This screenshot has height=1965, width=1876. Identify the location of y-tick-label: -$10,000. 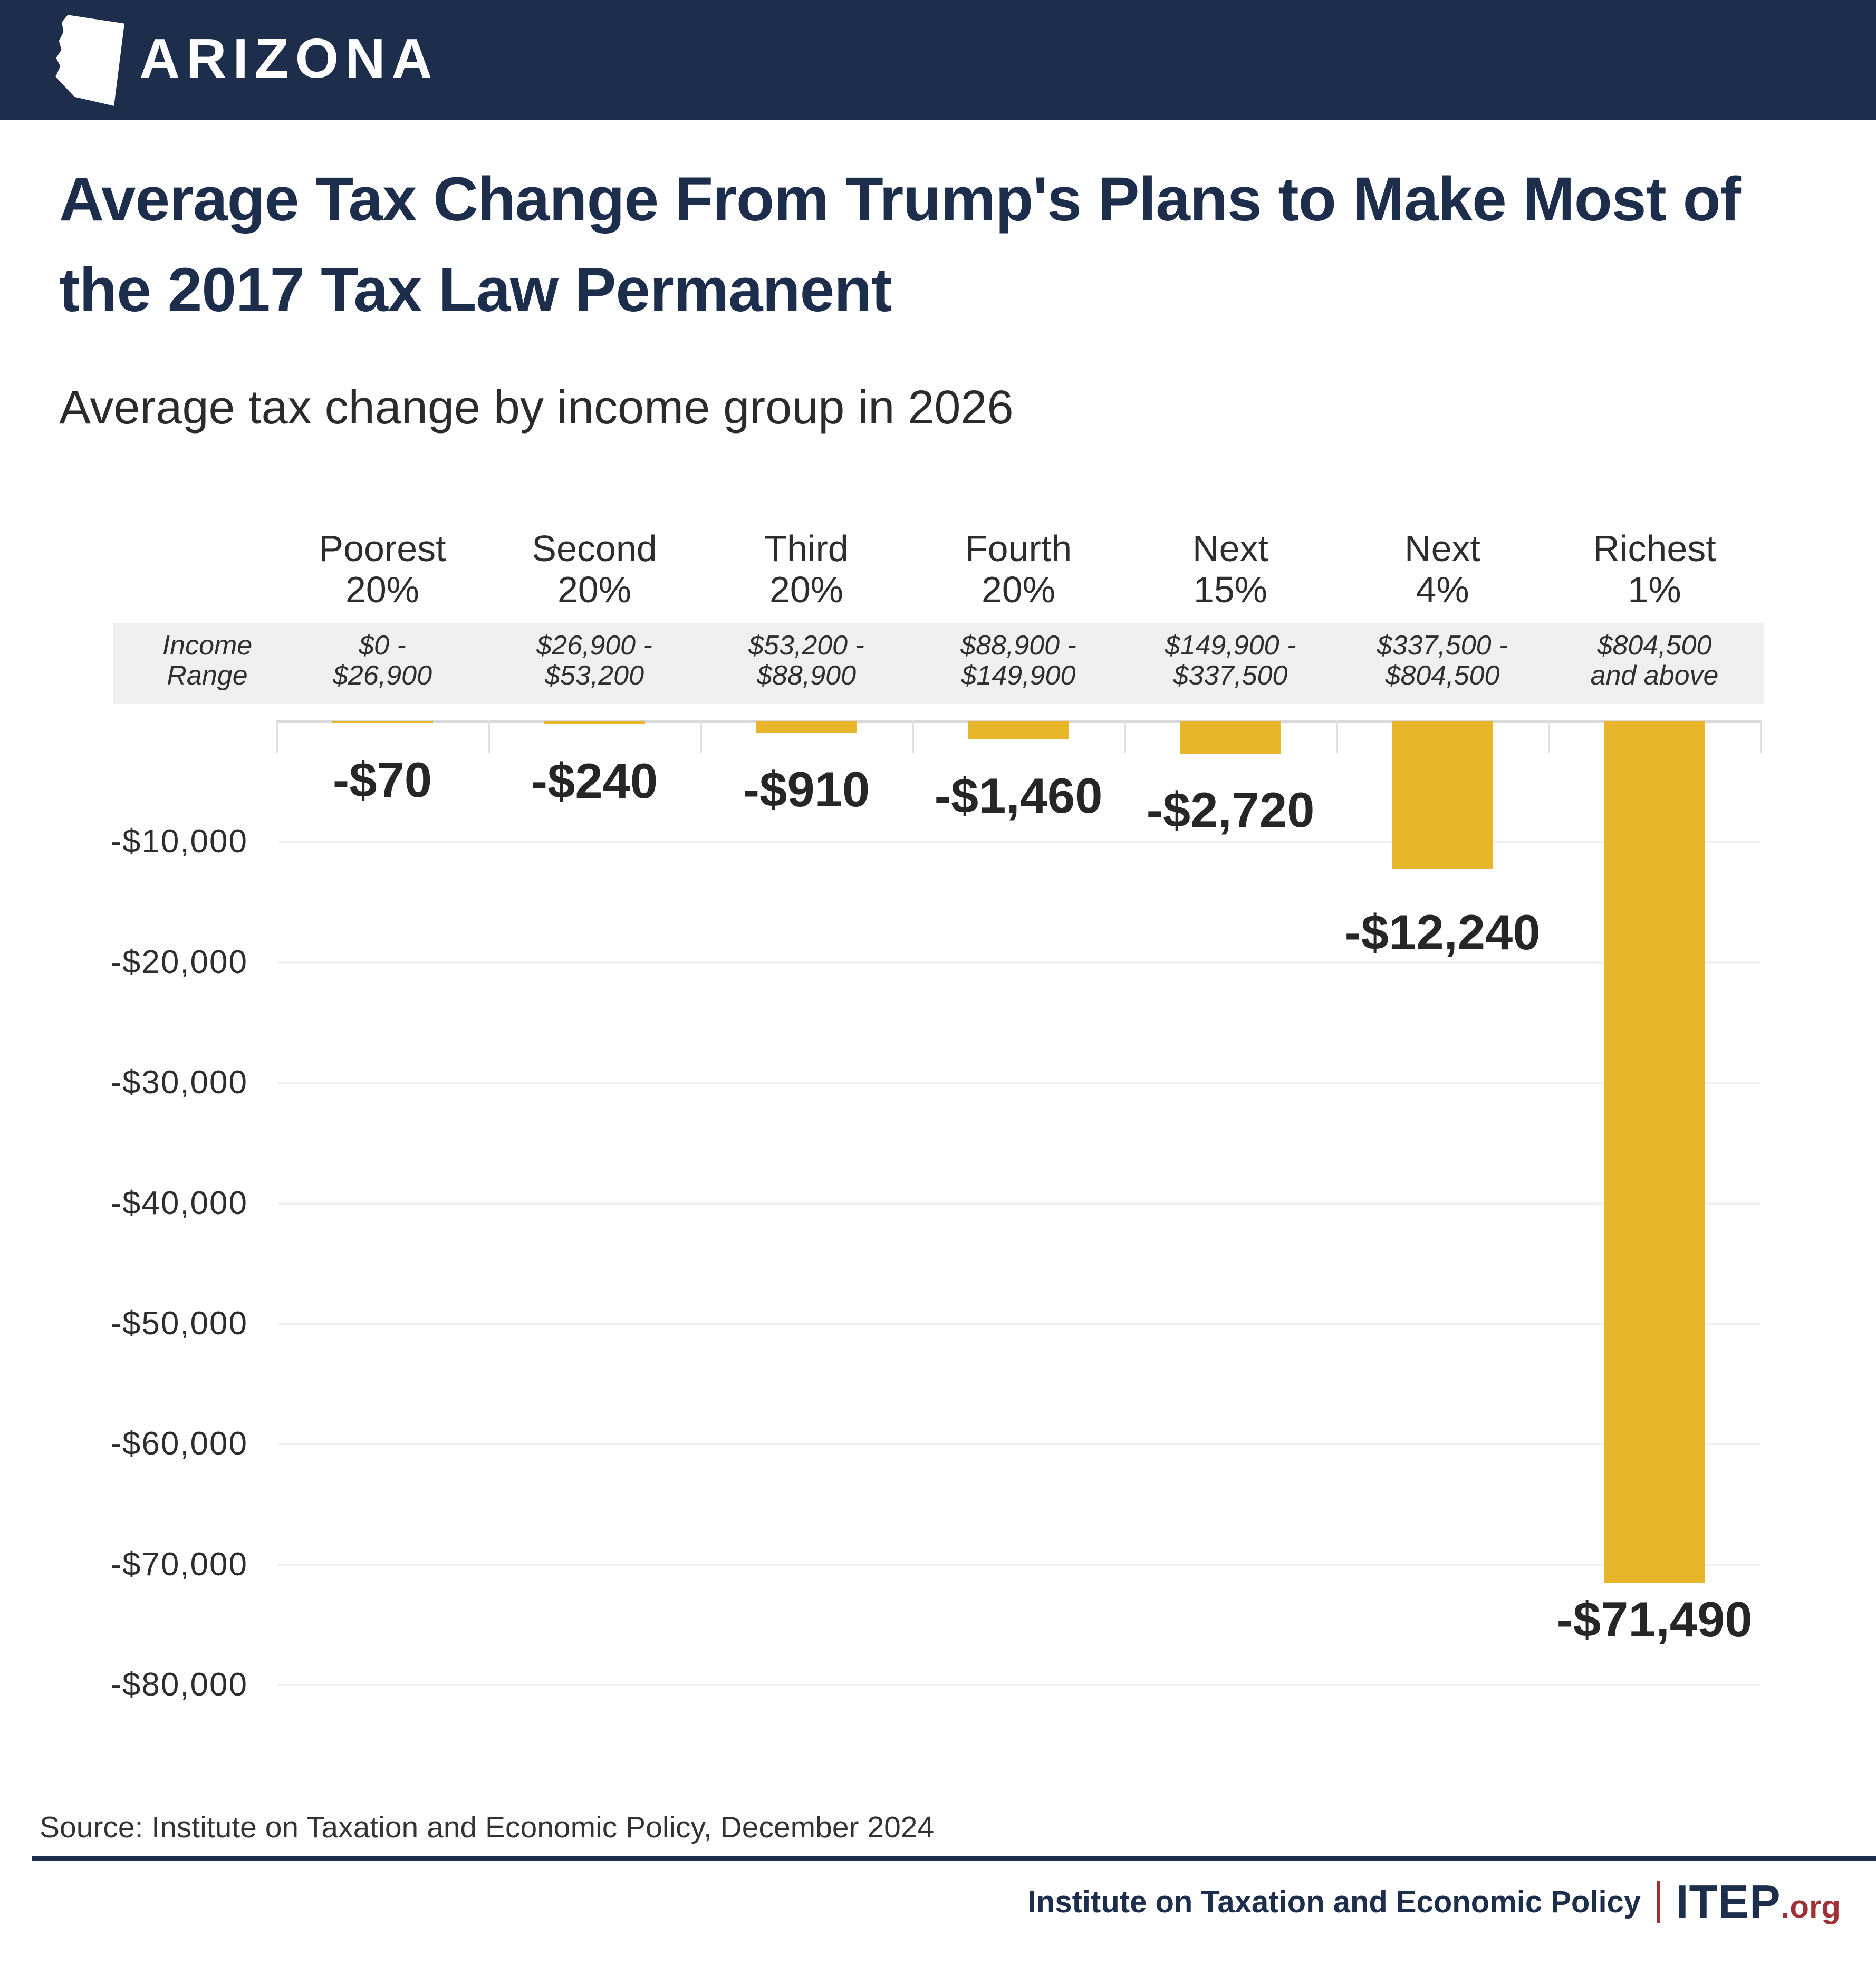
(179, 841).